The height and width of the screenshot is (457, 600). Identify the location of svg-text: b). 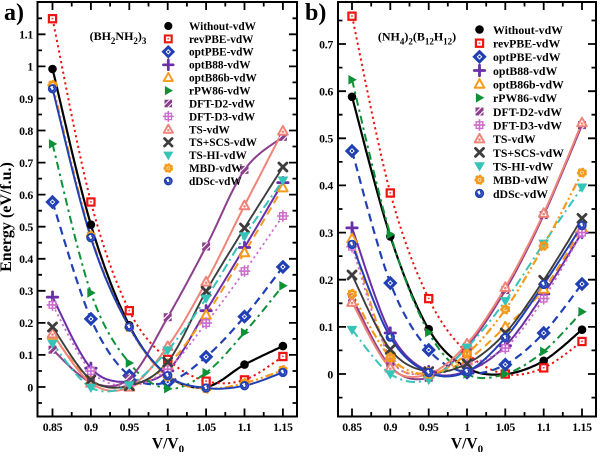
(315, 13).